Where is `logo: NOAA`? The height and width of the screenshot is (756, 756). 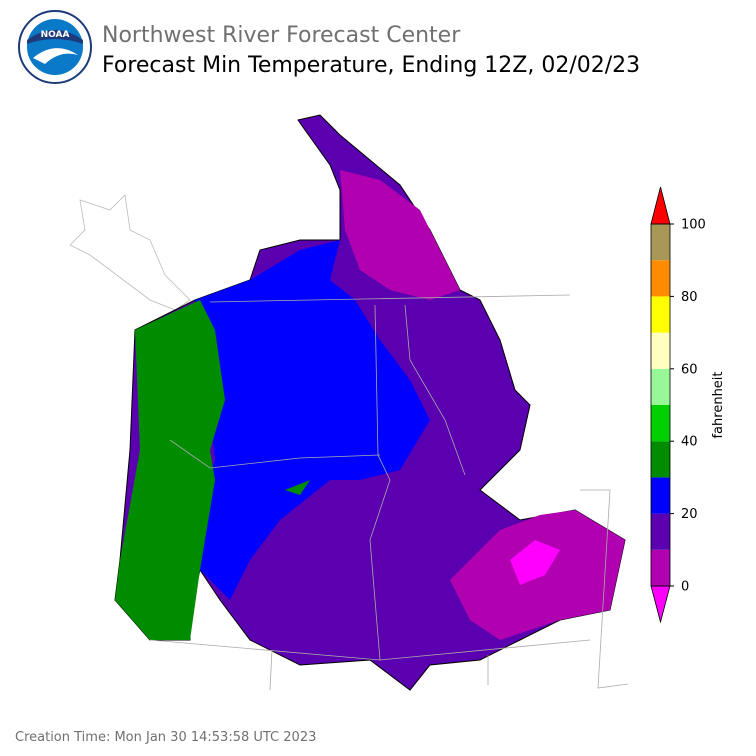 logo: NOAA is located at coordinates (55, 47).